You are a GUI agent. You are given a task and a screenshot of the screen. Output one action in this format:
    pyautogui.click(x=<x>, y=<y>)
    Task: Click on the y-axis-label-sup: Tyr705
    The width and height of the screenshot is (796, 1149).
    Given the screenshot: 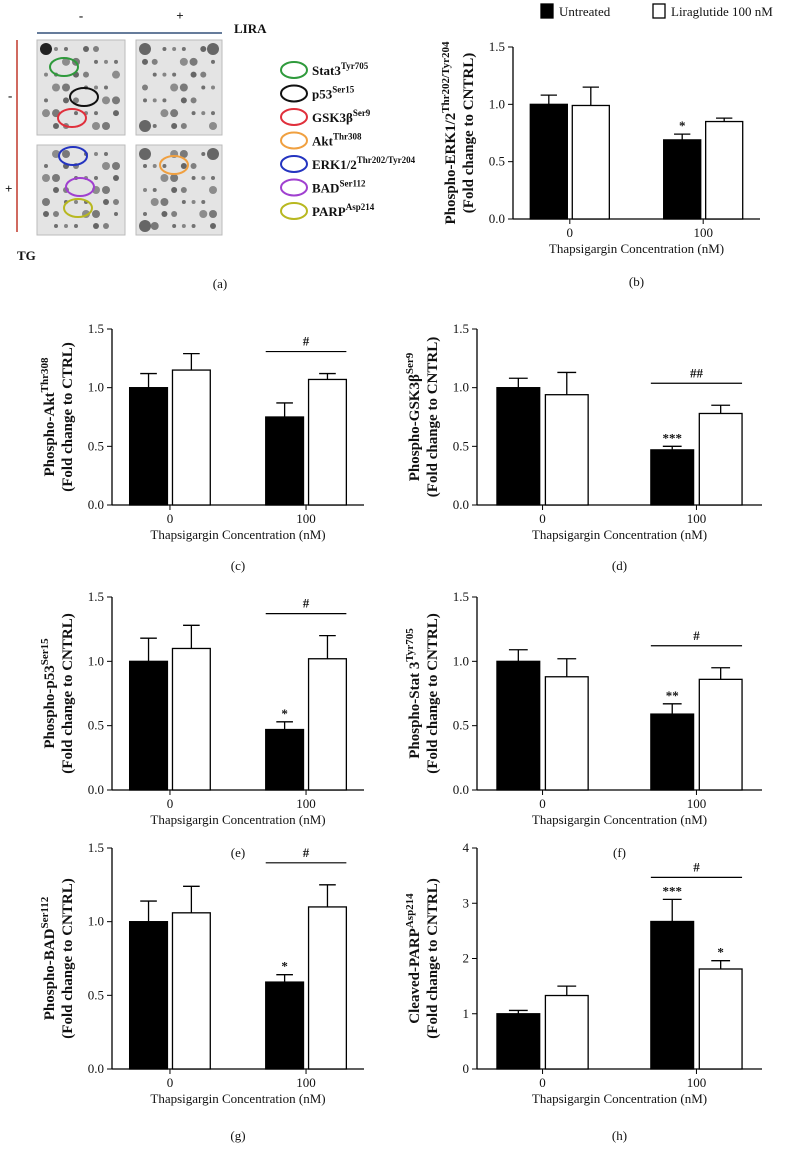 What is the action you would take?
    pyautogui.click(x=410, y=645)
    